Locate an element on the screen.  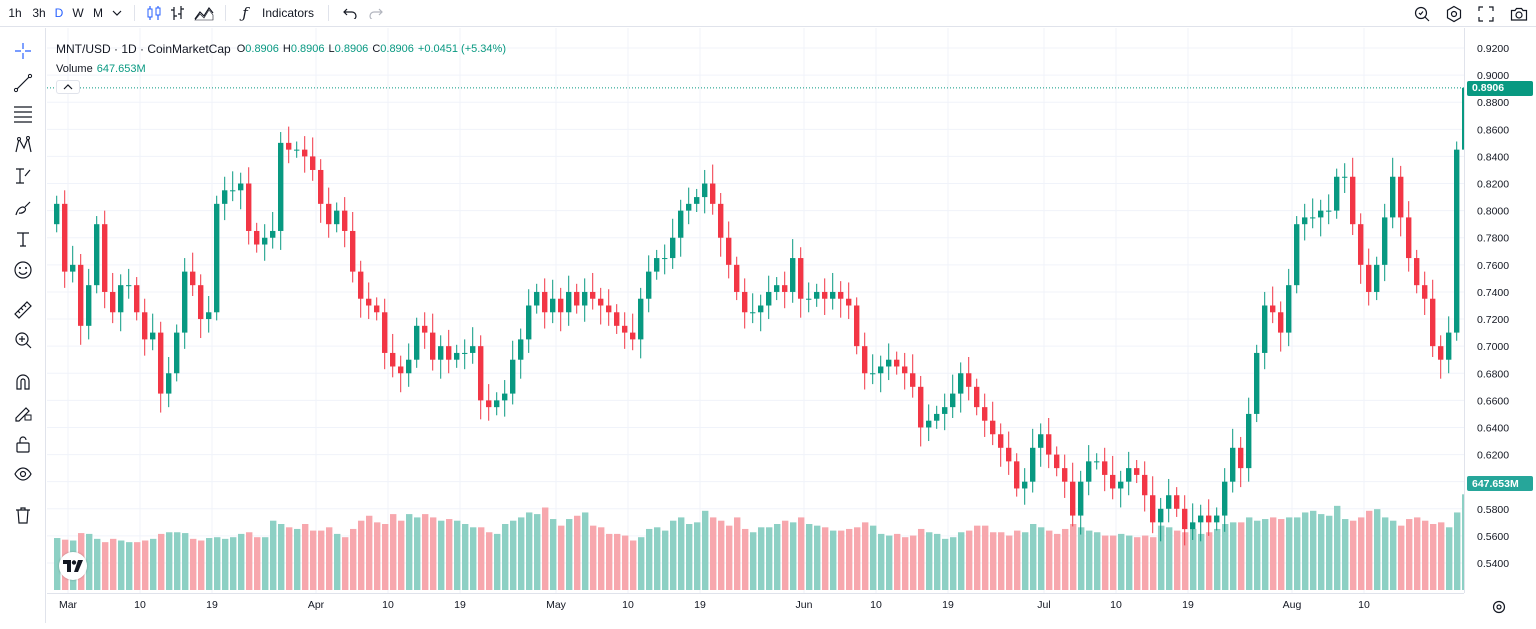
emoji-icon is located at coordinates (23, 270).